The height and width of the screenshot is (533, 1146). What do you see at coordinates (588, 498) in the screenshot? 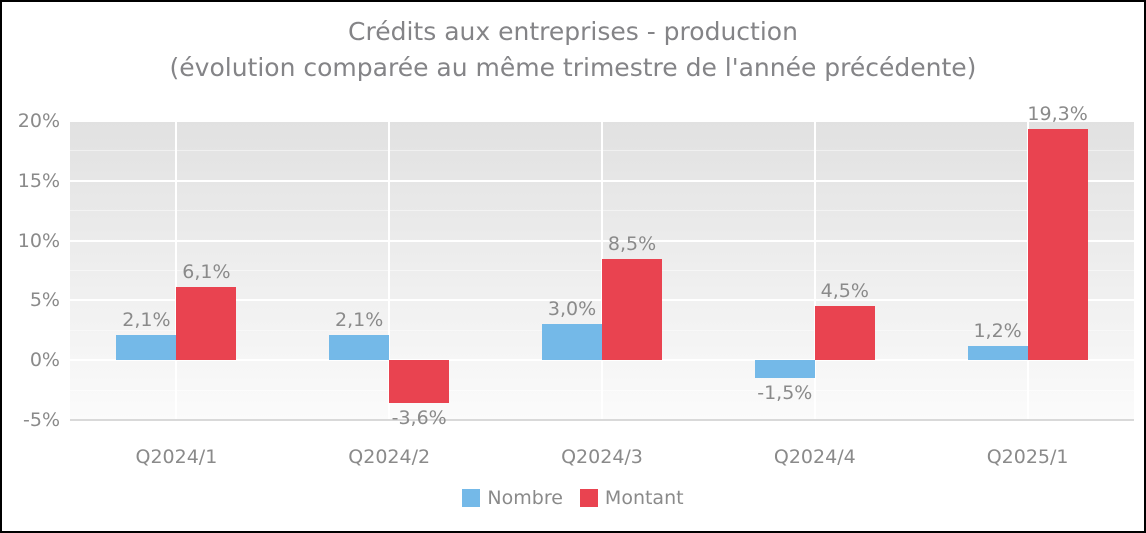
I see `montant-color-swatch` at bounding box center [588, 498].